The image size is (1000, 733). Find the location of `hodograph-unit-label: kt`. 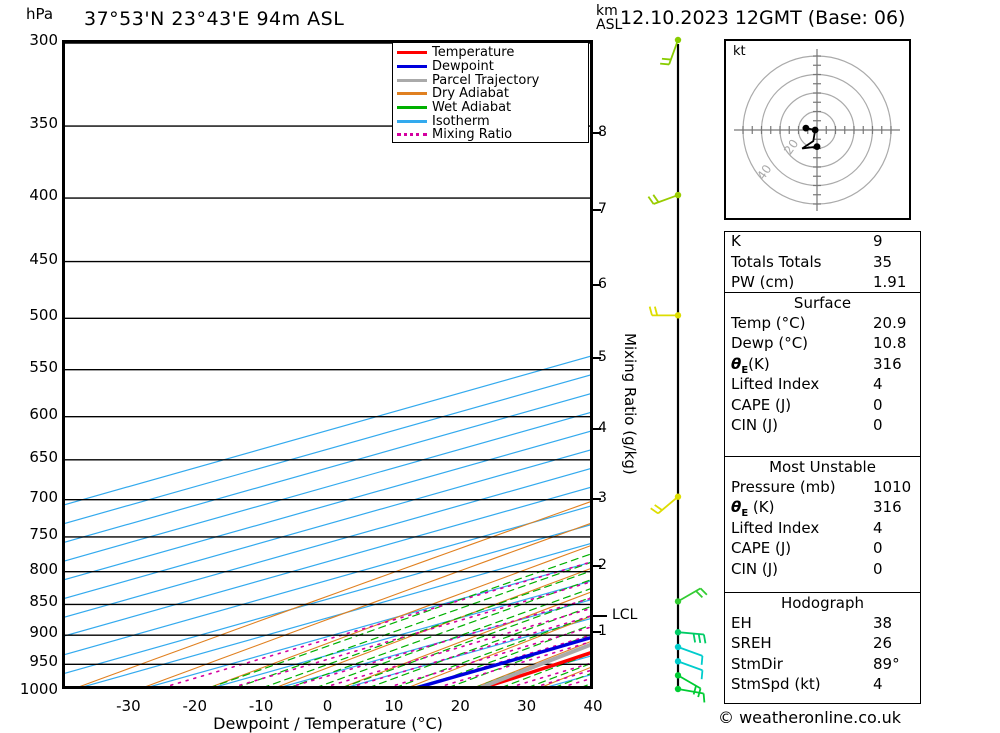

hodograph-unit-label: kt is located at coordinates (739, 51).